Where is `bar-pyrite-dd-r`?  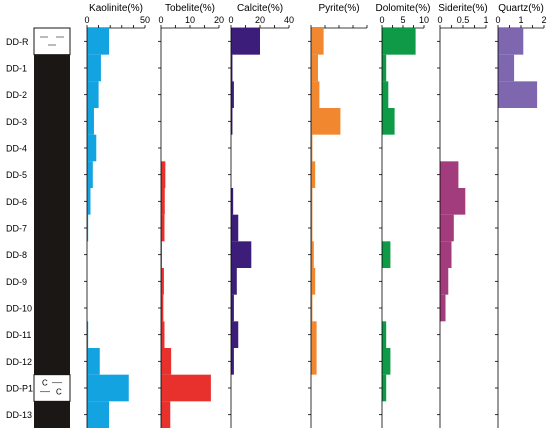 bar-pyrite-dd-r is located at coordinates (317, 41).